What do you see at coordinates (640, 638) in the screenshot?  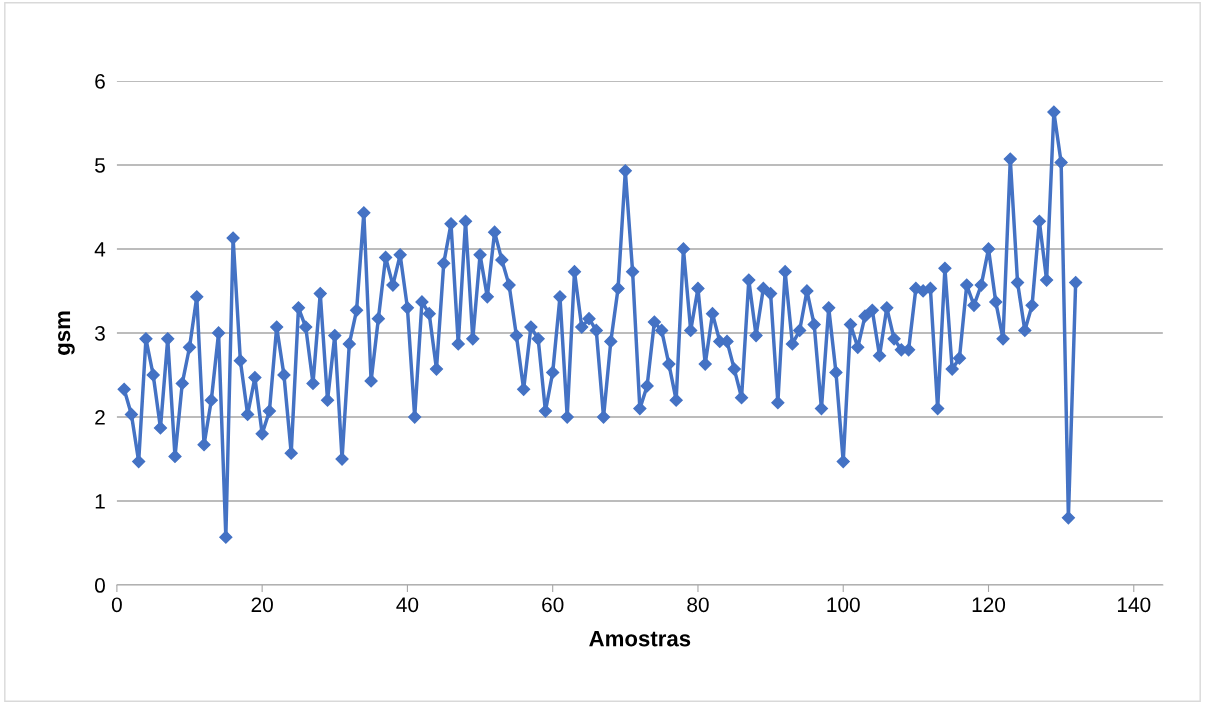 I see `x-axis-title: Amostras` at bounding box center [640, 638].